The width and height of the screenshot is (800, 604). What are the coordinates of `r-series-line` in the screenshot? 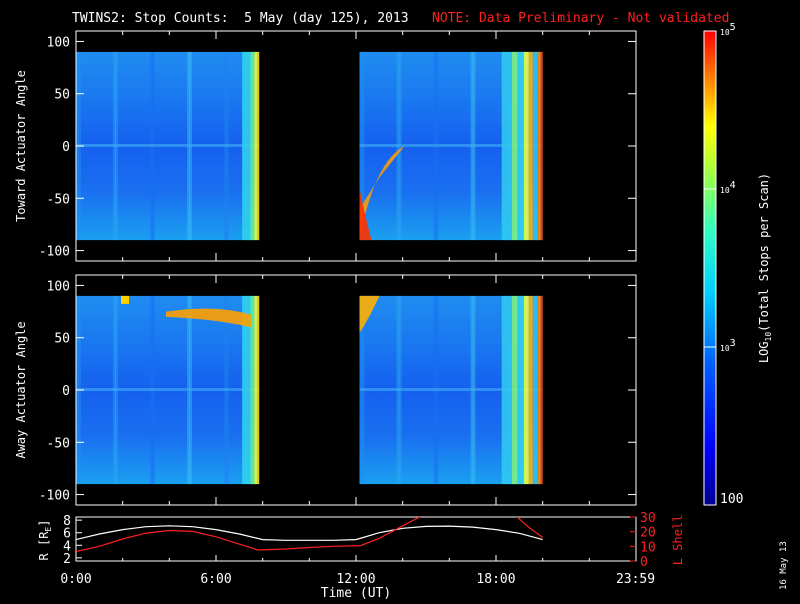 It's located at (309, 533).